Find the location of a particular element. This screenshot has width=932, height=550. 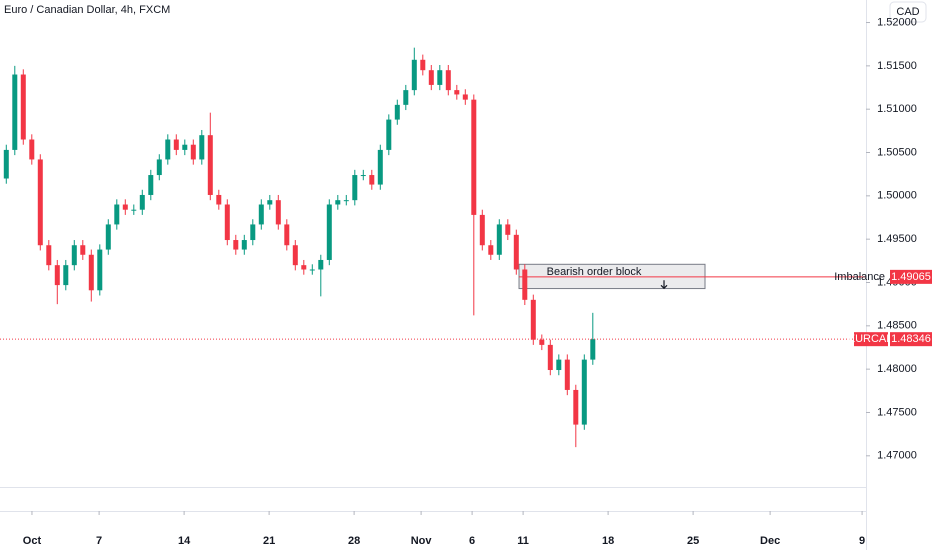

imbalance-price-label: 1.49065 is located at coordinates (911, 277).